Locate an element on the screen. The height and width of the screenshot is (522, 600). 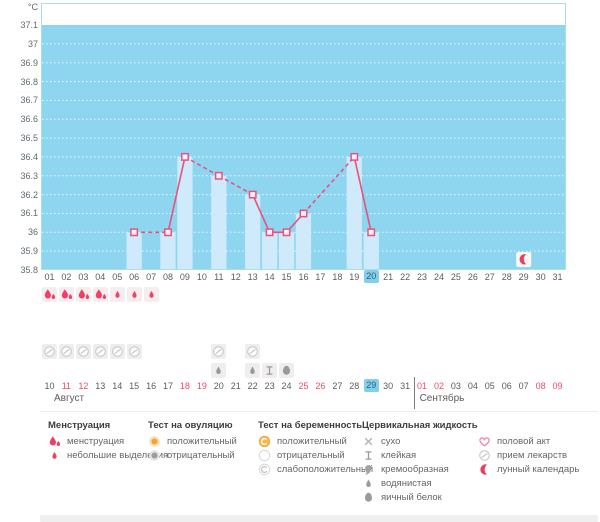
preg-pos-icon is located at coordinates (264, 441).